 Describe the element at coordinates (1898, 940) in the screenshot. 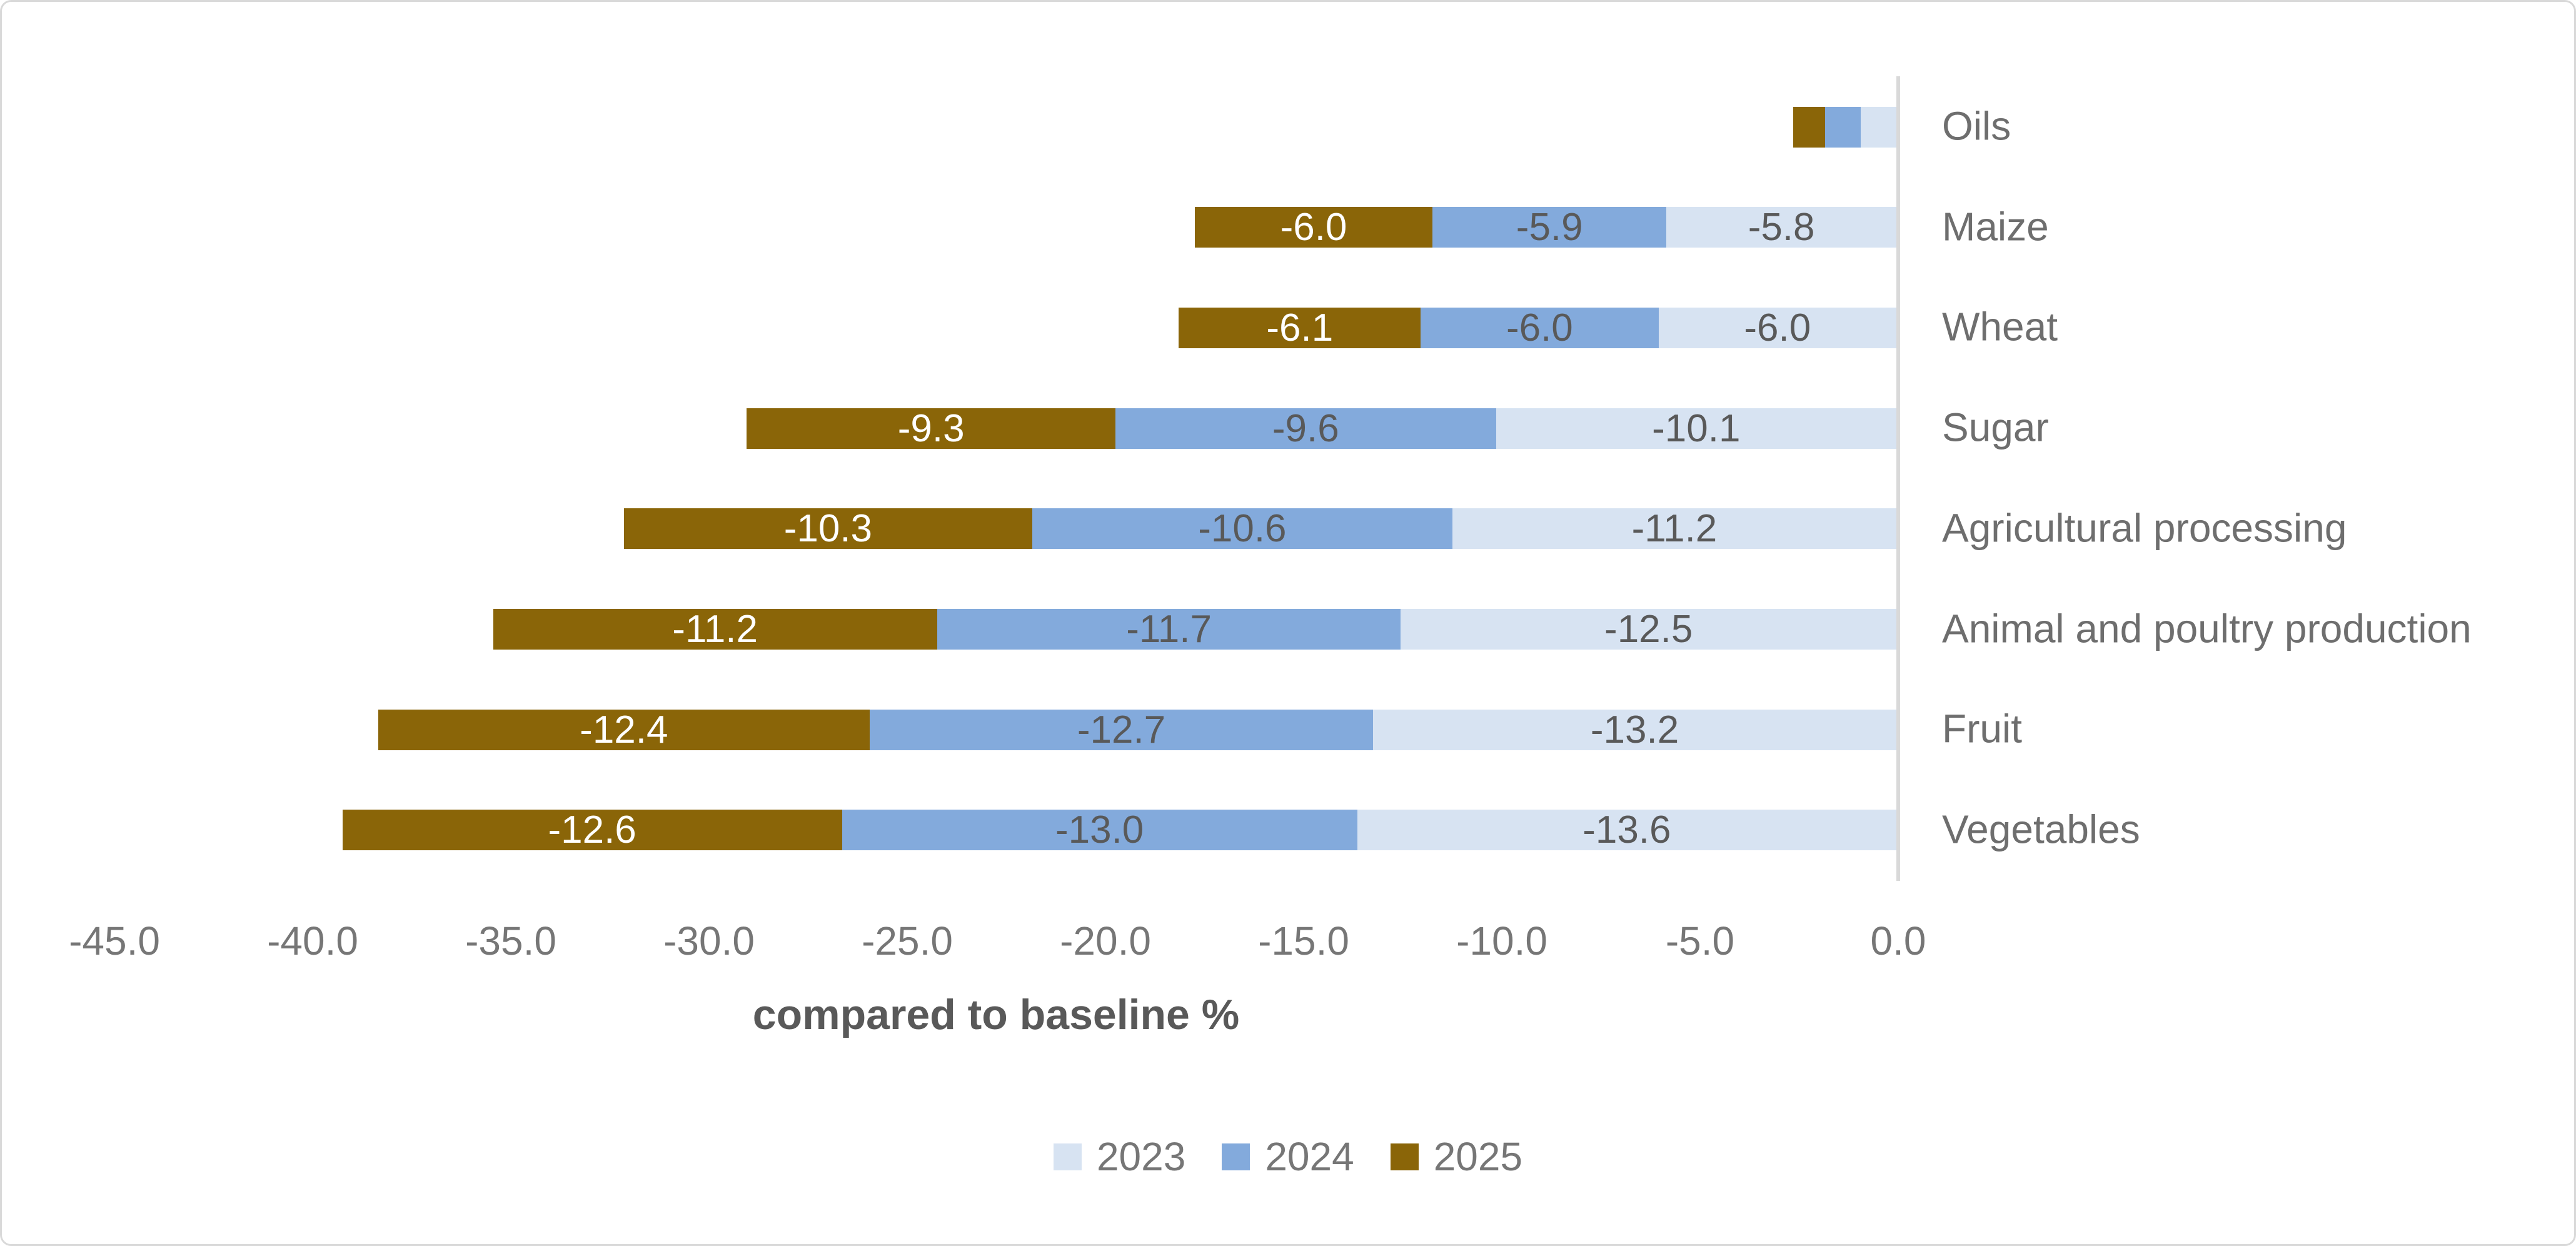

I see `x-tick-label: 0.0` at that location.